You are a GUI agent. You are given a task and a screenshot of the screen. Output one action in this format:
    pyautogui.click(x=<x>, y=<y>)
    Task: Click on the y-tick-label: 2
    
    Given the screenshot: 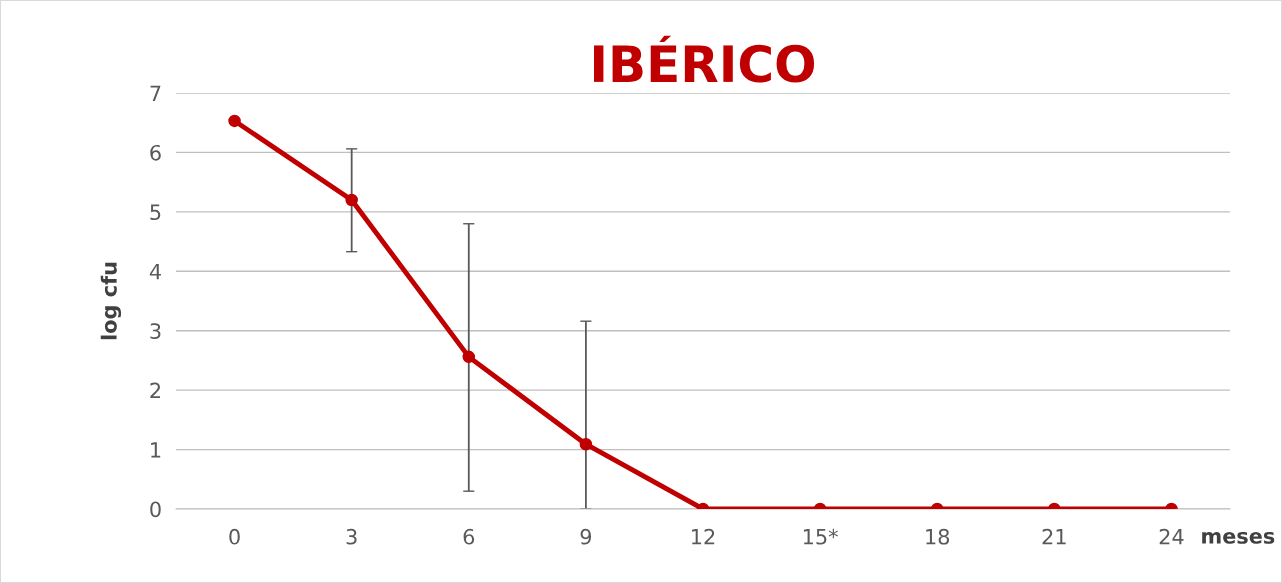 What is the action you would take?
    pyautogui.click(x=155, y=390)
    